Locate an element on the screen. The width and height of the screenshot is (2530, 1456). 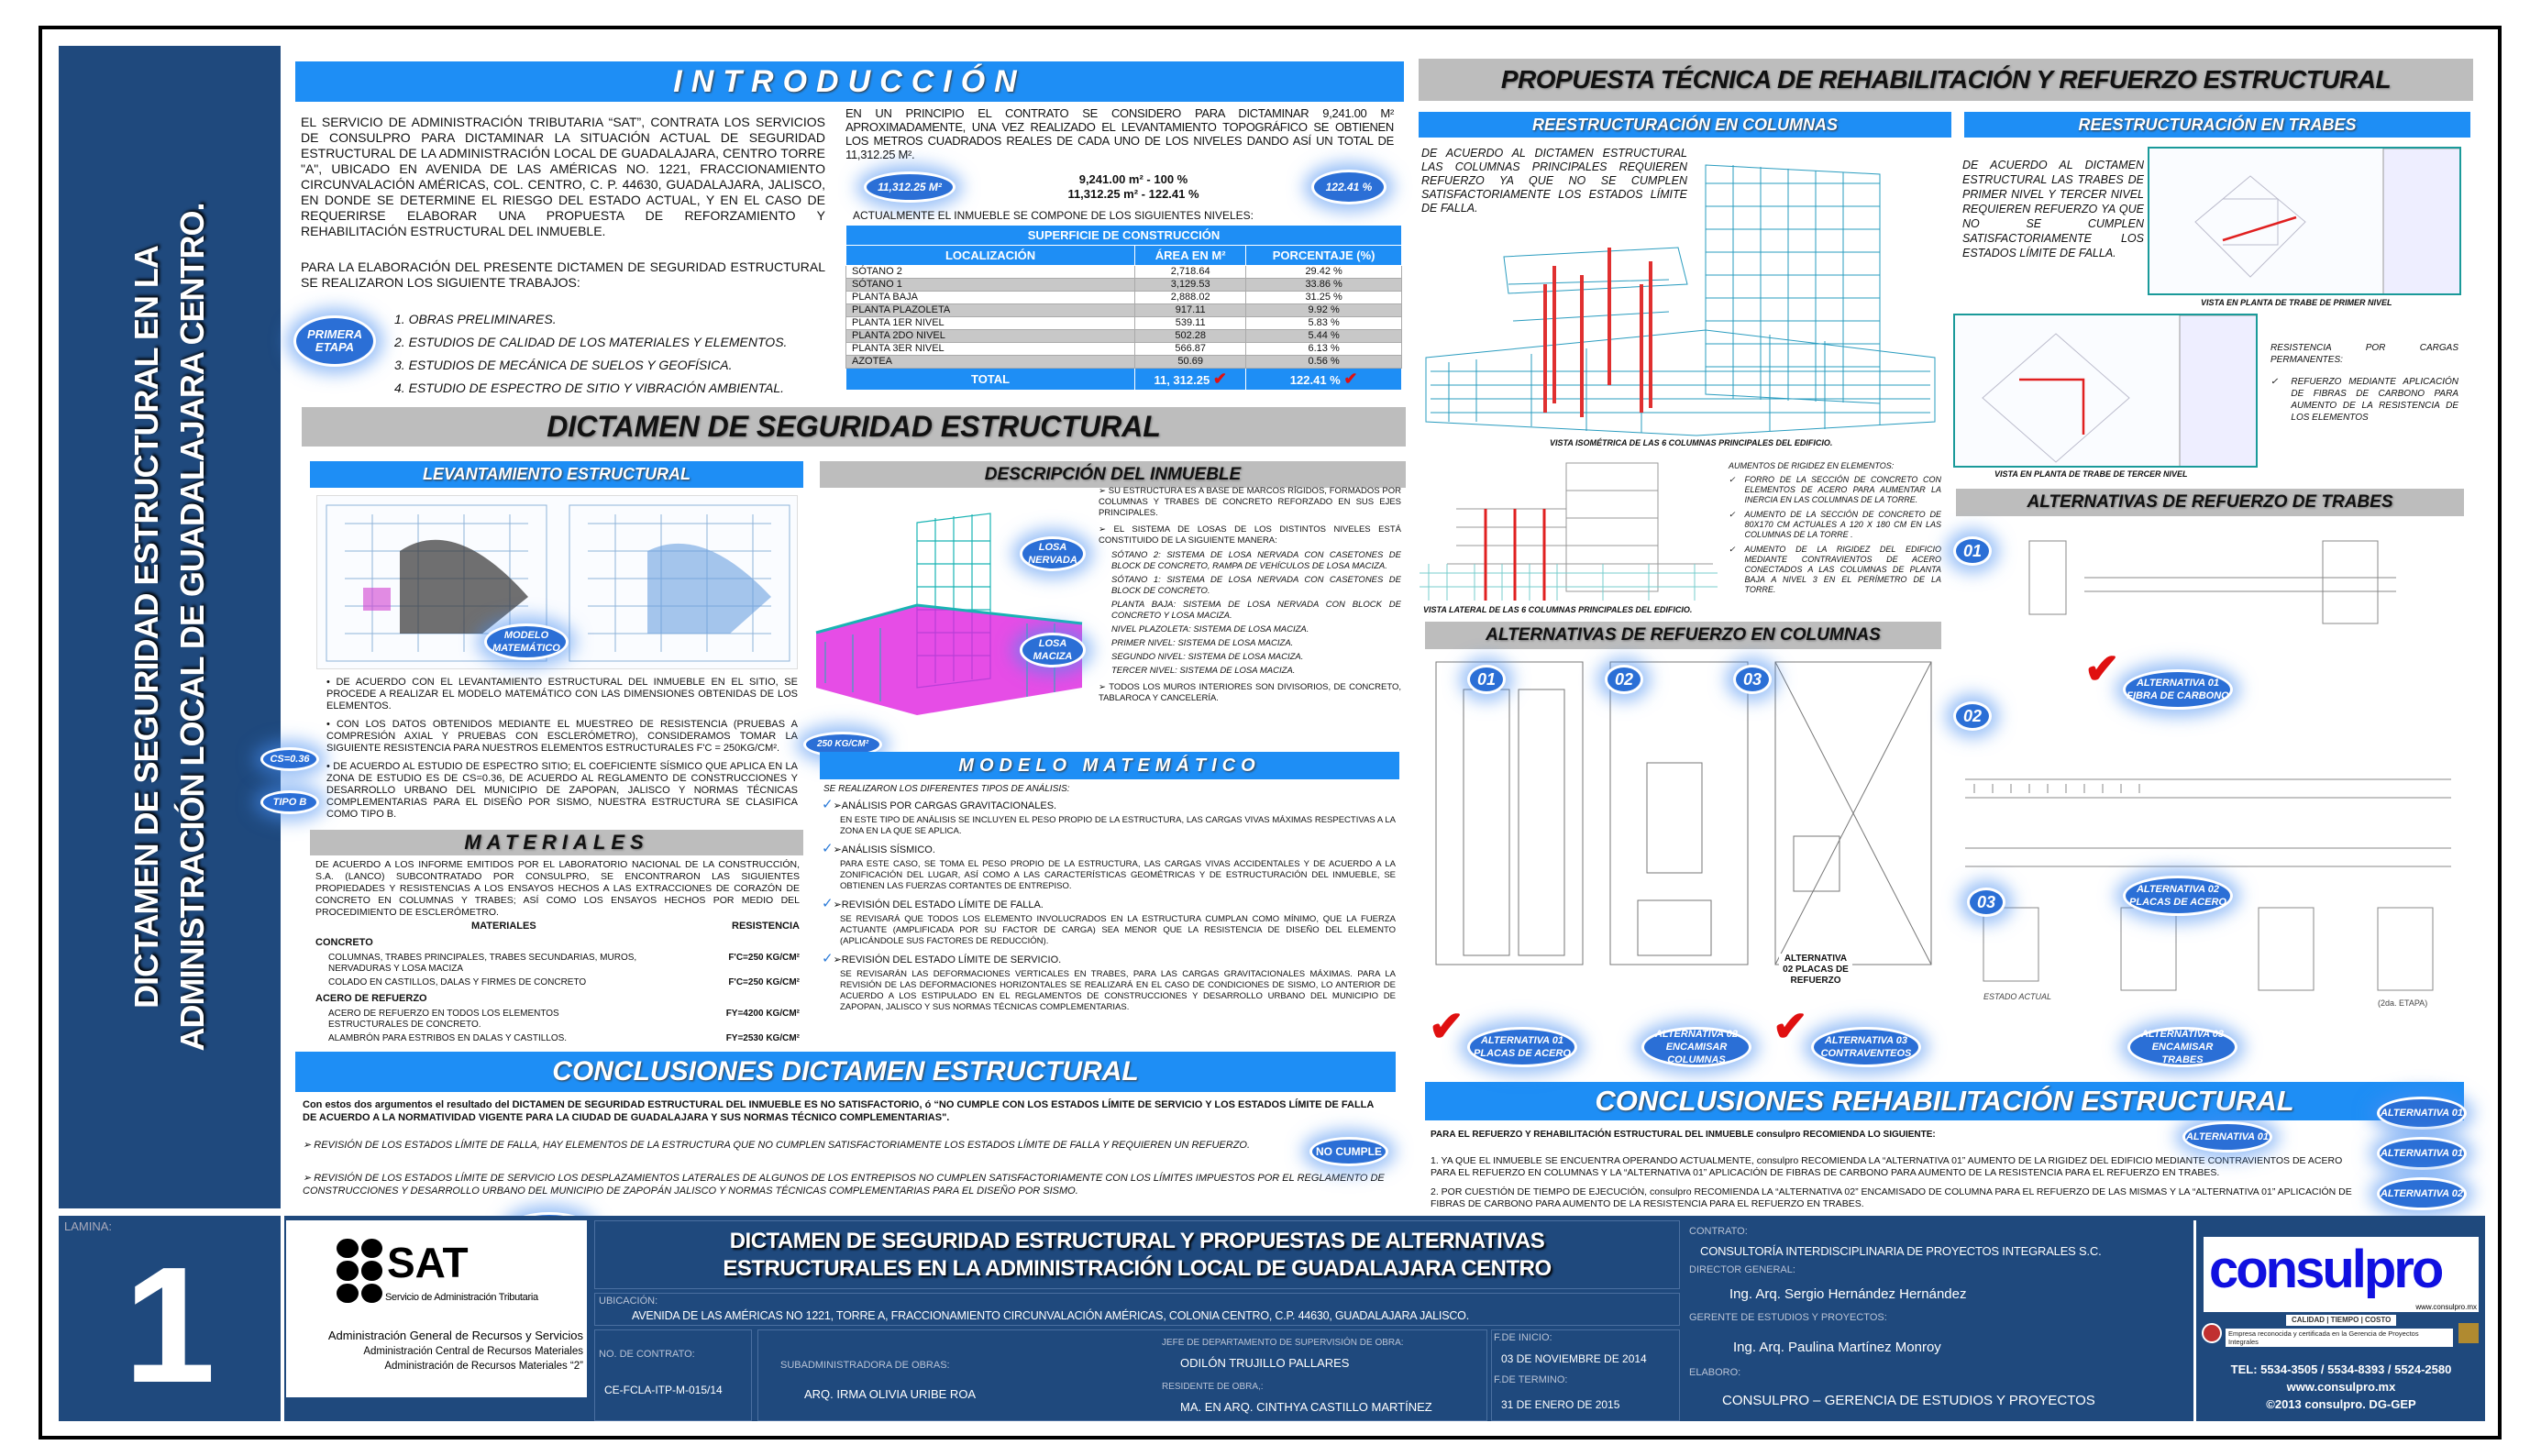
lamina-box: LAMINA: 1 is located at coordinates (170, 1318).